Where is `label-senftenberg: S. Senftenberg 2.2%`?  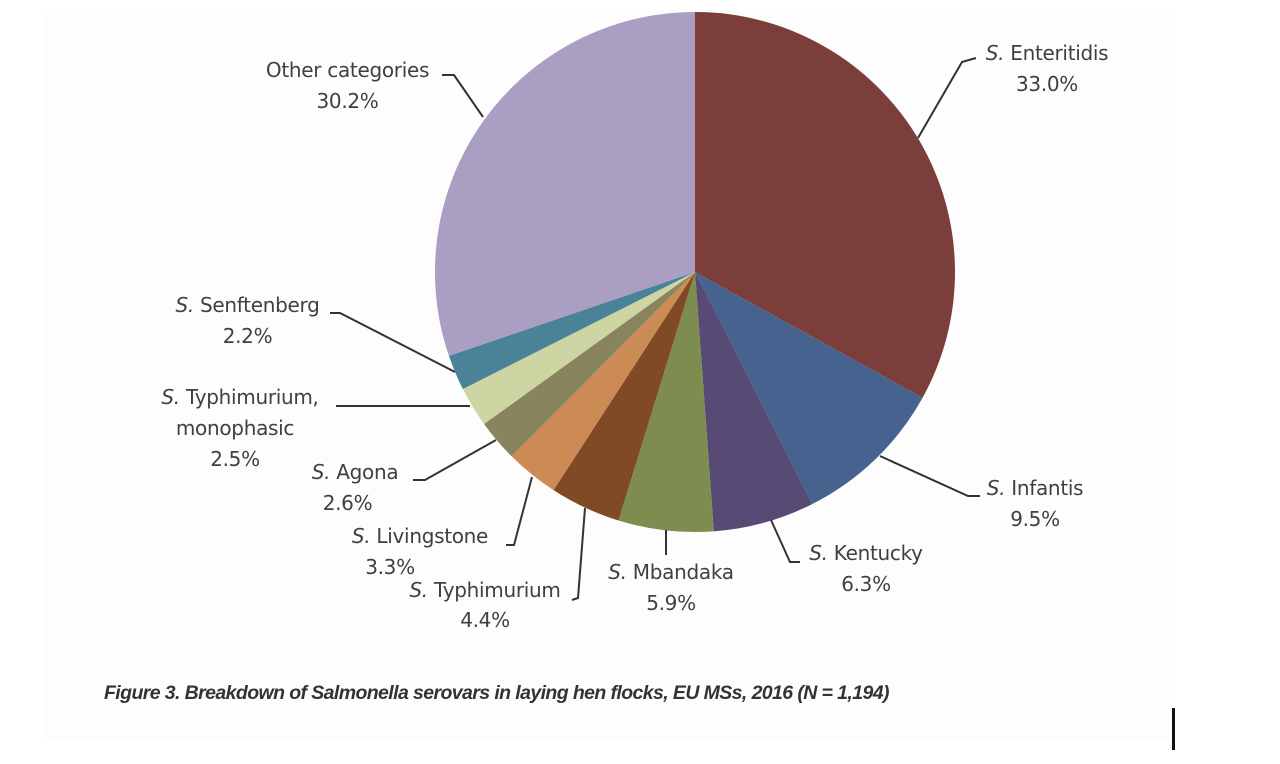
label-senftenberg: S. Senftenberg 2.2% is located at coordinates (247, 321).